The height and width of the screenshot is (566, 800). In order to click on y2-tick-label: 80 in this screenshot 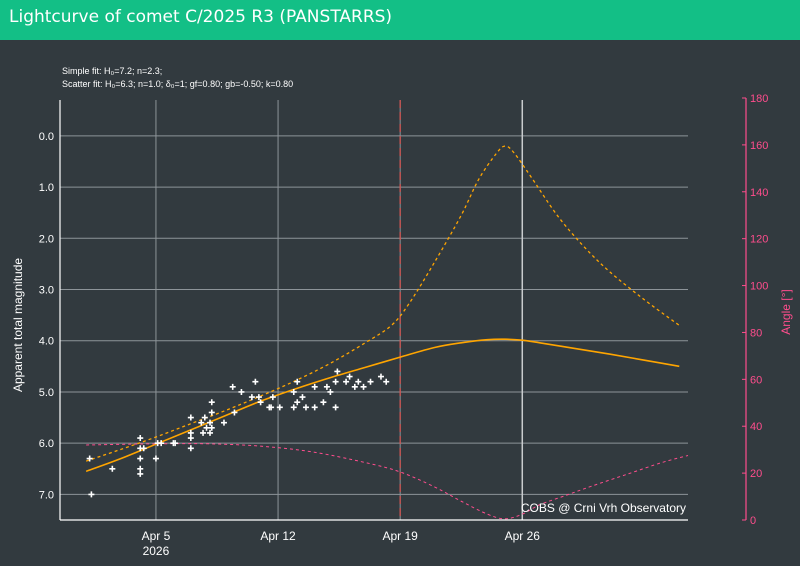, I will do `click(756, 333)`.